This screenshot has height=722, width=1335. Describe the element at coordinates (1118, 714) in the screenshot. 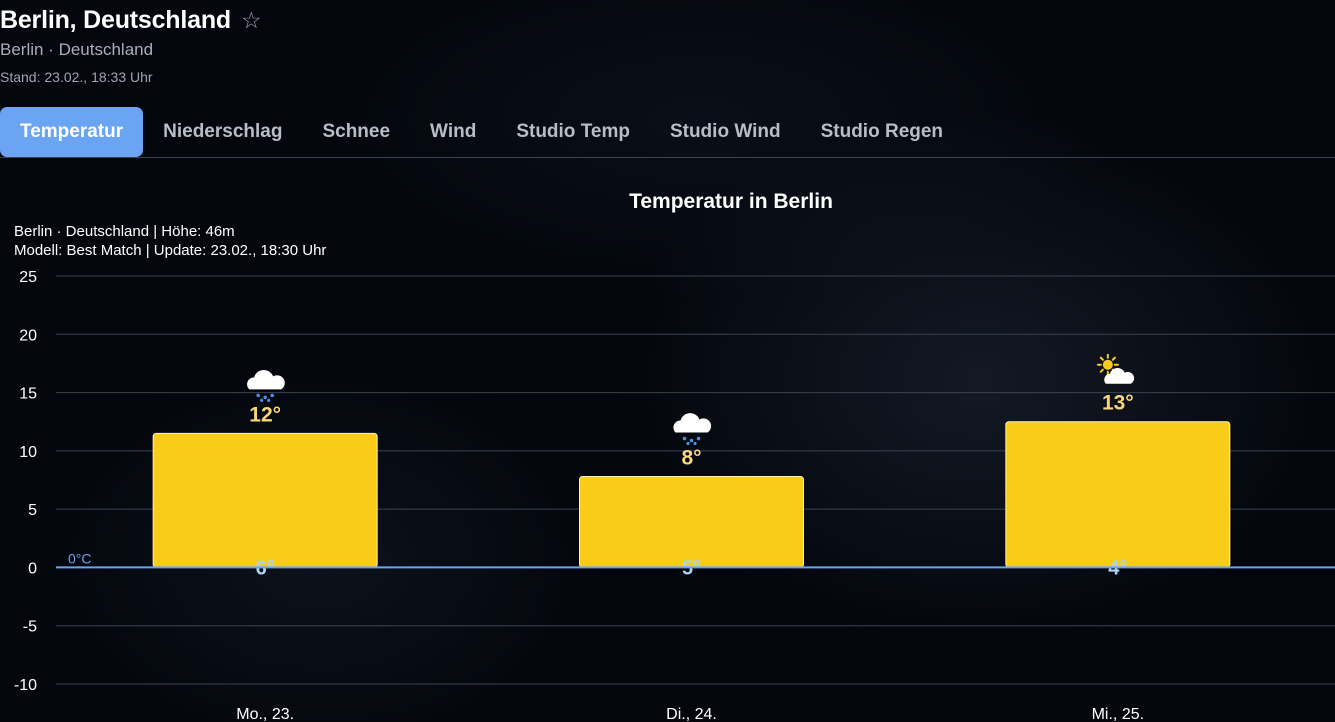

I see `x-category-label: Mi., 25.` at that location.